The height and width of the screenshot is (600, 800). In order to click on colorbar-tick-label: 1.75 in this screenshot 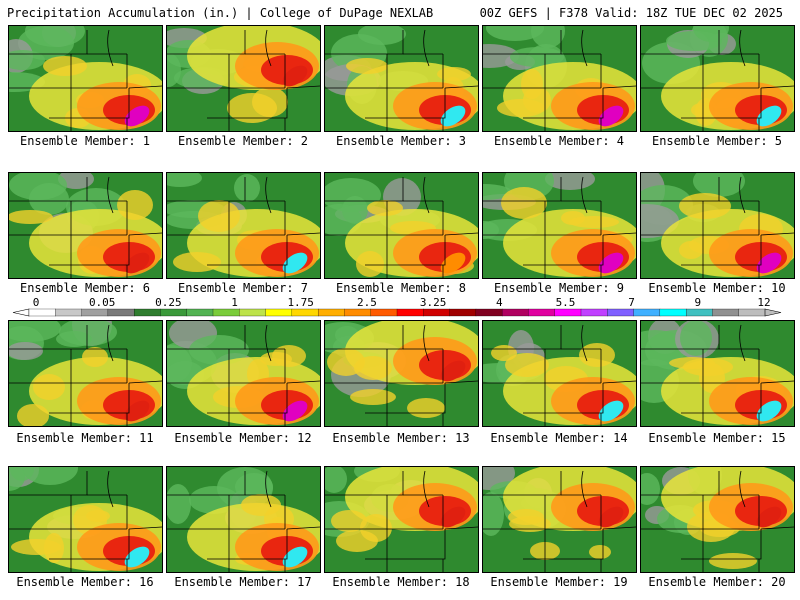, I will do `click(300, 303)`.